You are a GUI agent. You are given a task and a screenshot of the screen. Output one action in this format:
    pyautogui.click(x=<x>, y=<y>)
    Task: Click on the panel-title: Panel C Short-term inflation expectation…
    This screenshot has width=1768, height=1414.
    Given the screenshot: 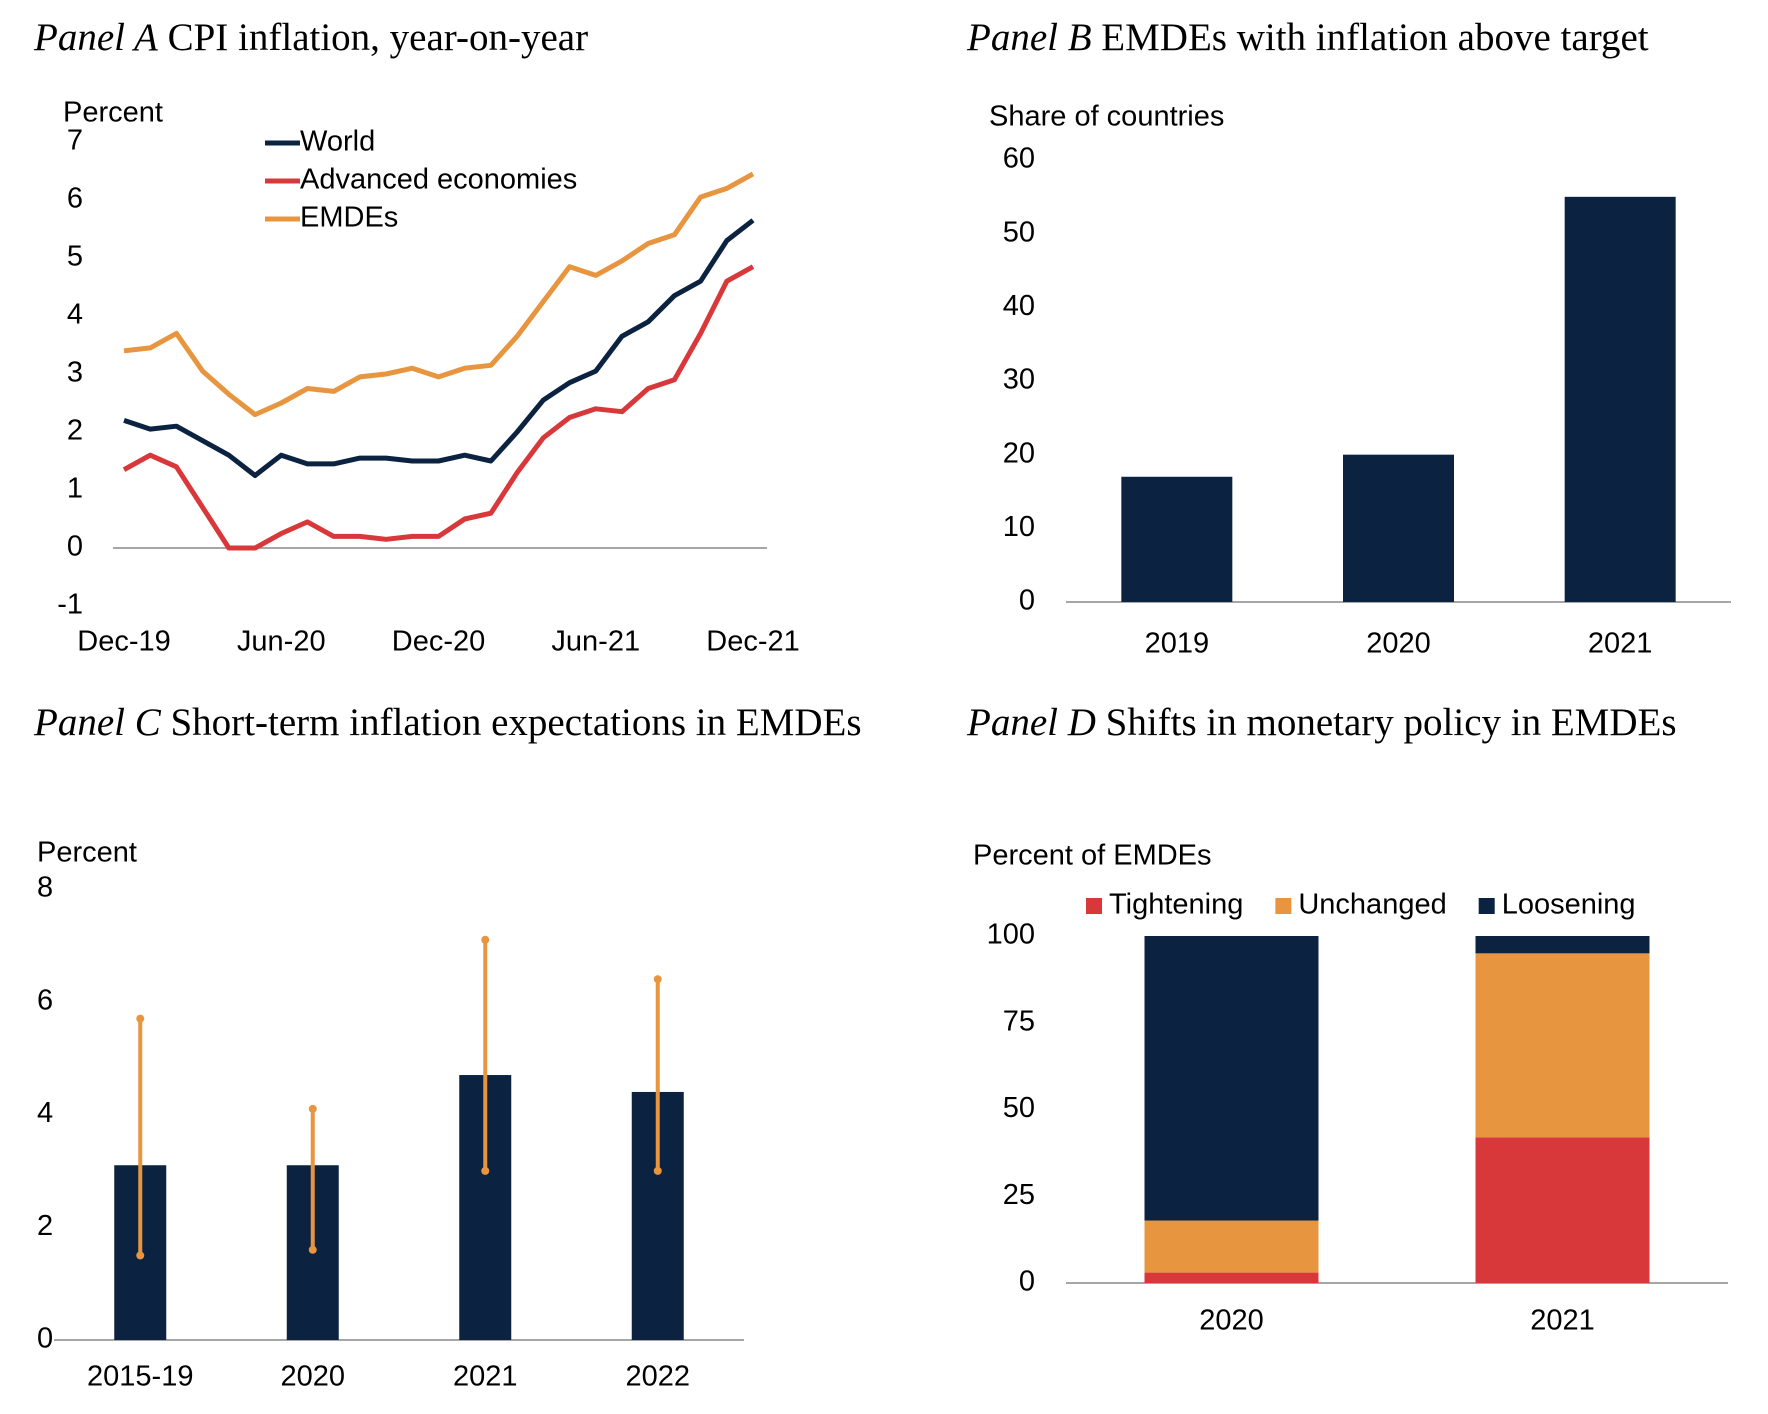 What is the action you would take?
    pyautogui.click(x=478, y=722)
    